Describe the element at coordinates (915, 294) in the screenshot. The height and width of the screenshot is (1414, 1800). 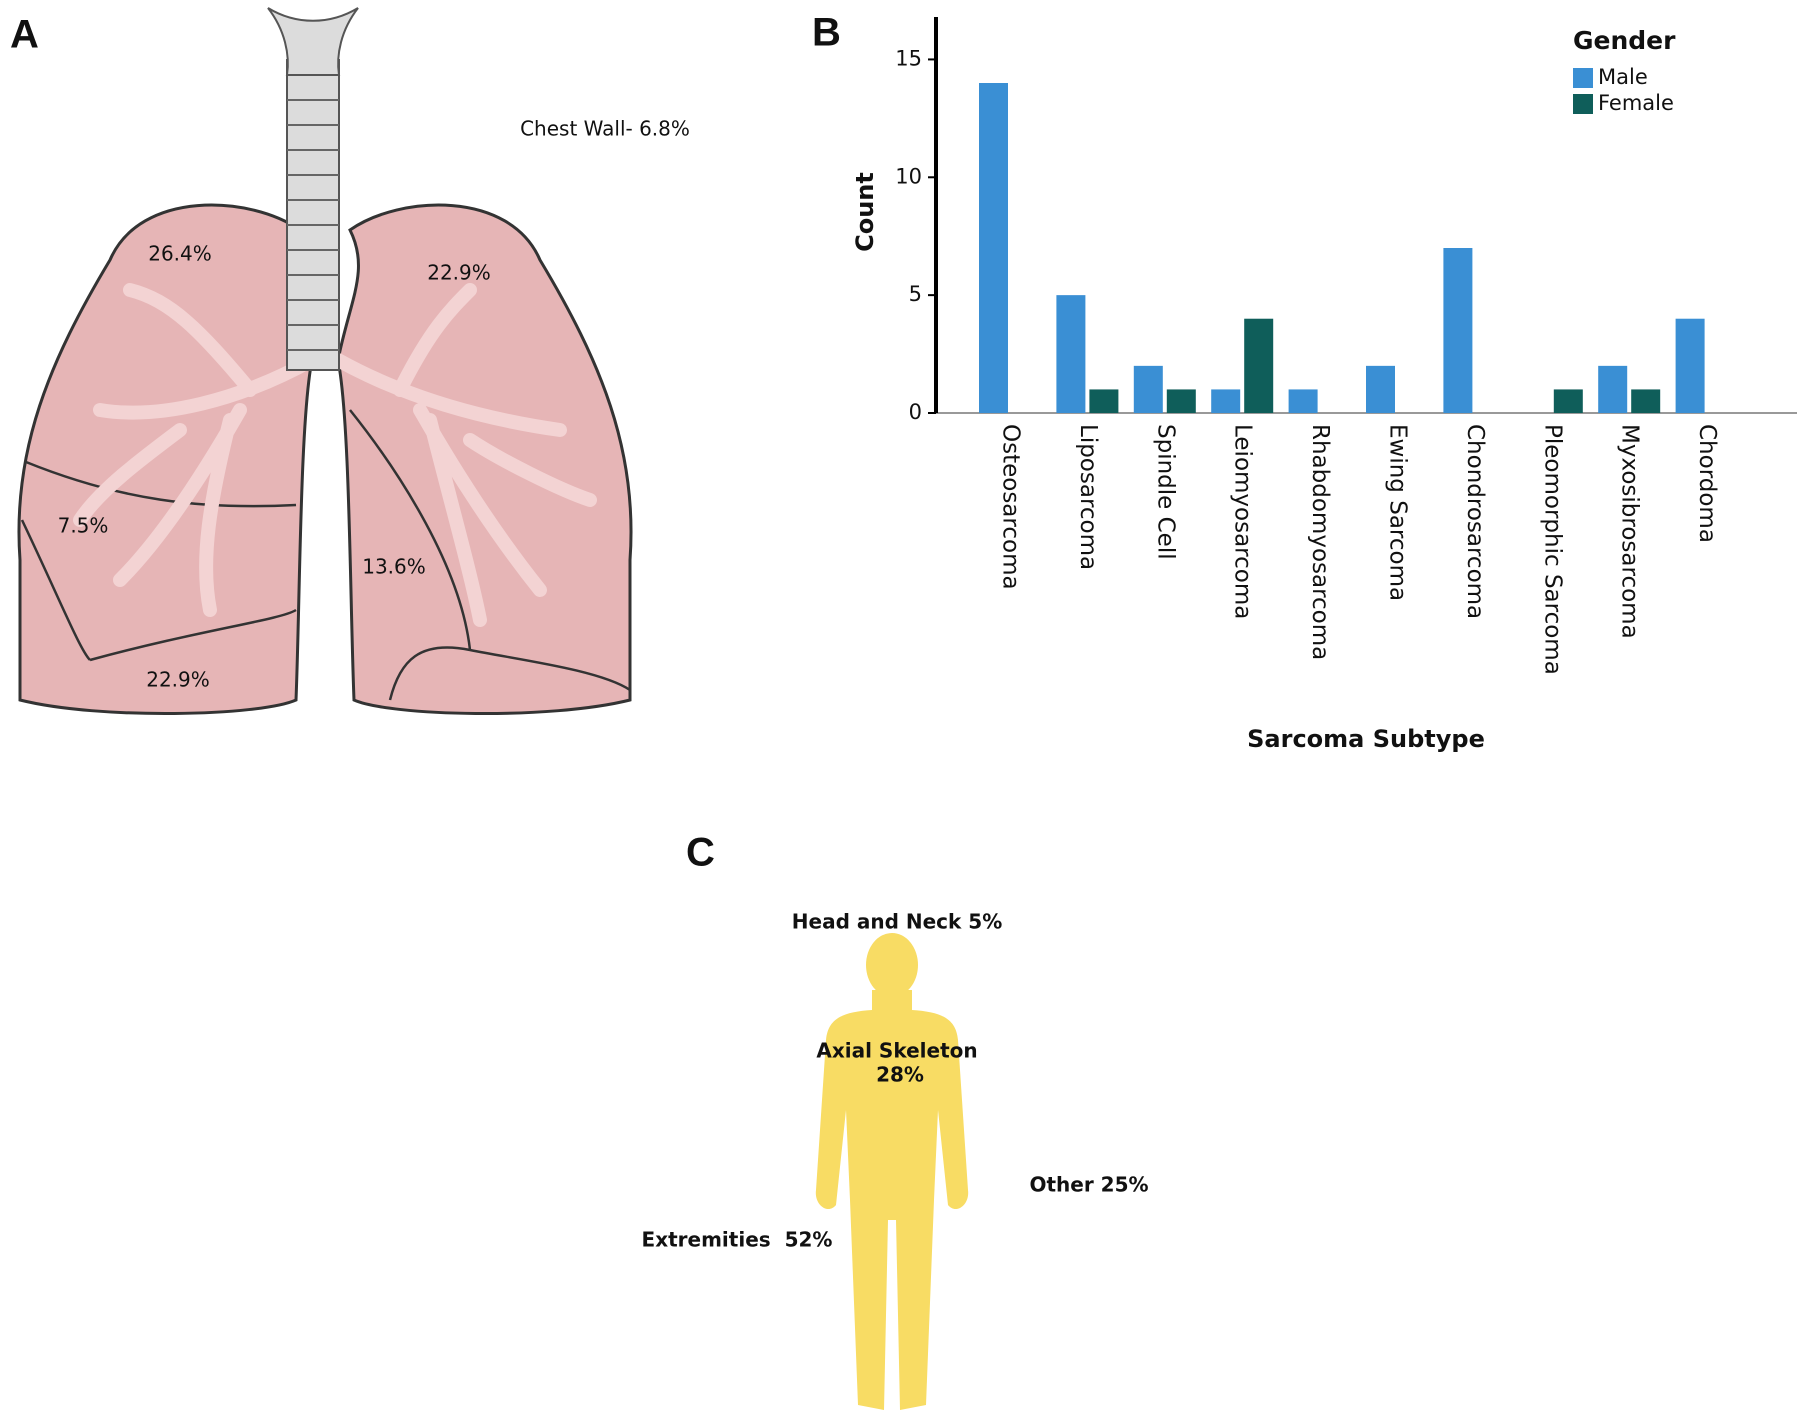
I see `y-tick-label: 5` at that location.